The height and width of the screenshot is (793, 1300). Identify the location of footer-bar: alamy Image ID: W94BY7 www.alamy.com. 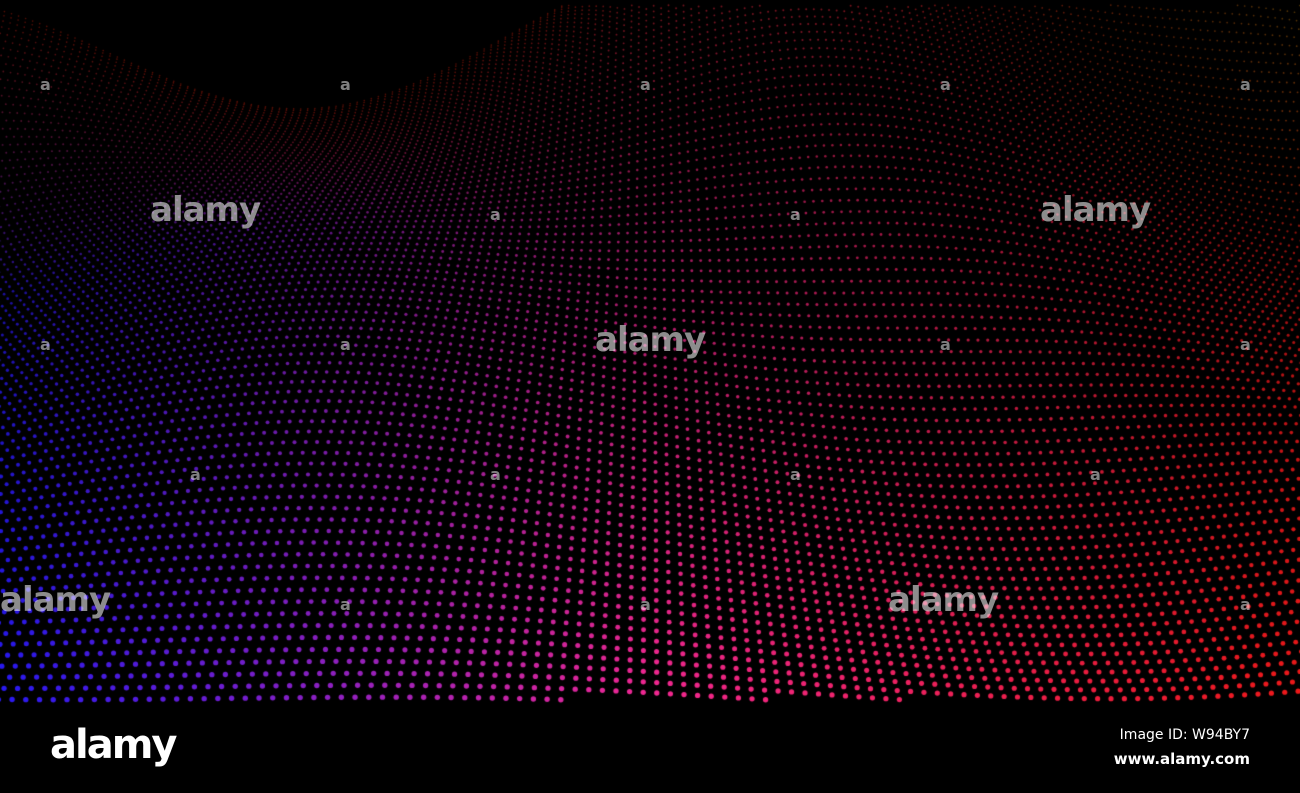
(650, 749).